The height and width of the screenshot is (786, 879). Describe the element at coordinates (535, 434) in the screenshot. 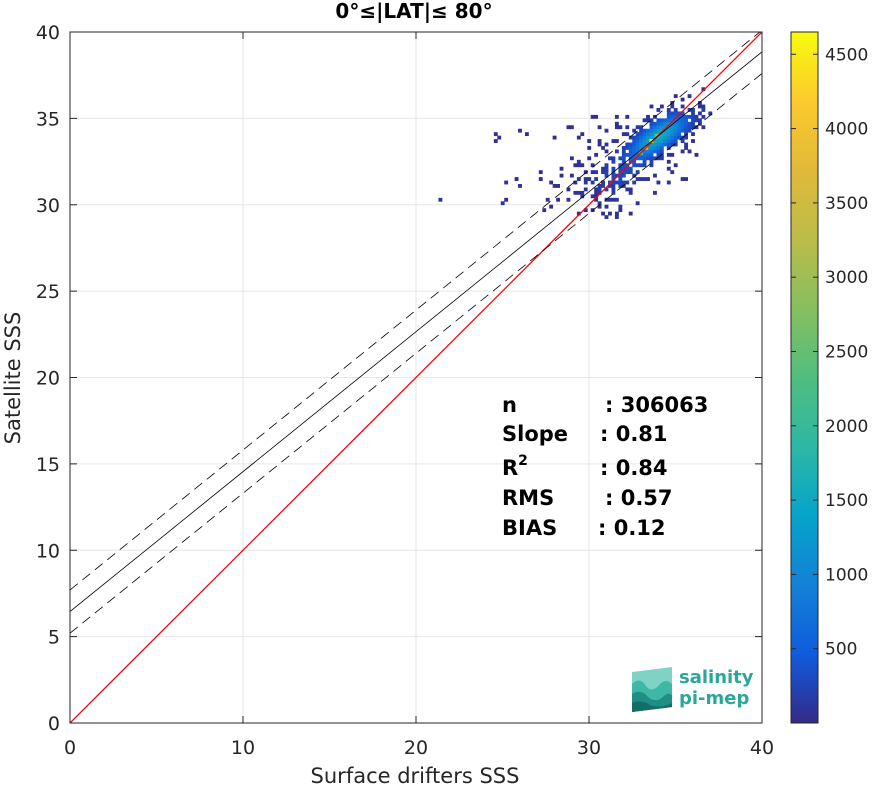

I see `stat-label: Slope` at that location.